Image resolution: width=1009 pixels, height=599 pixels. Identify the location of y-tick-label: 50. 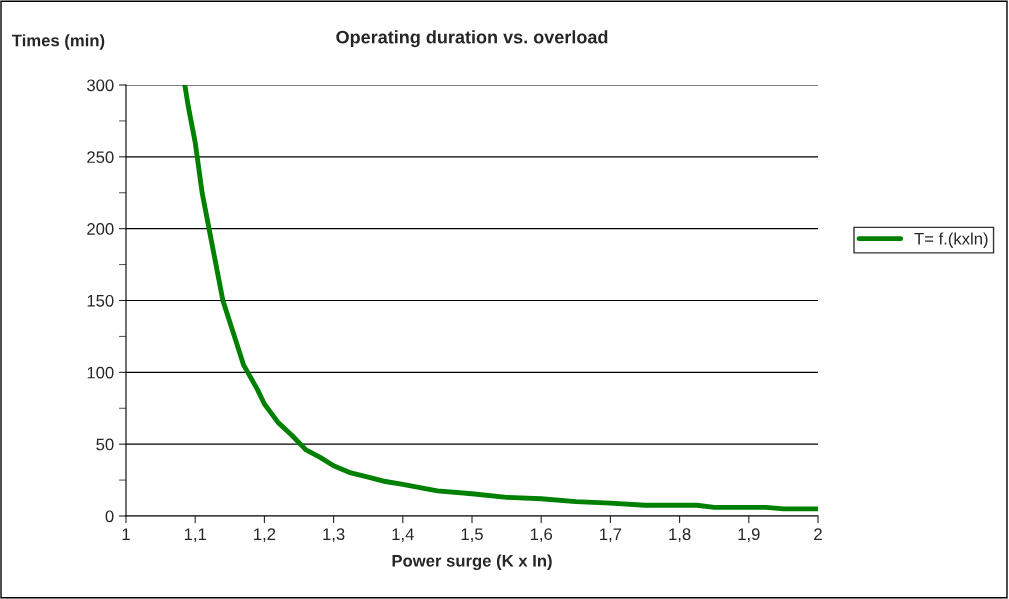
(105, 444).